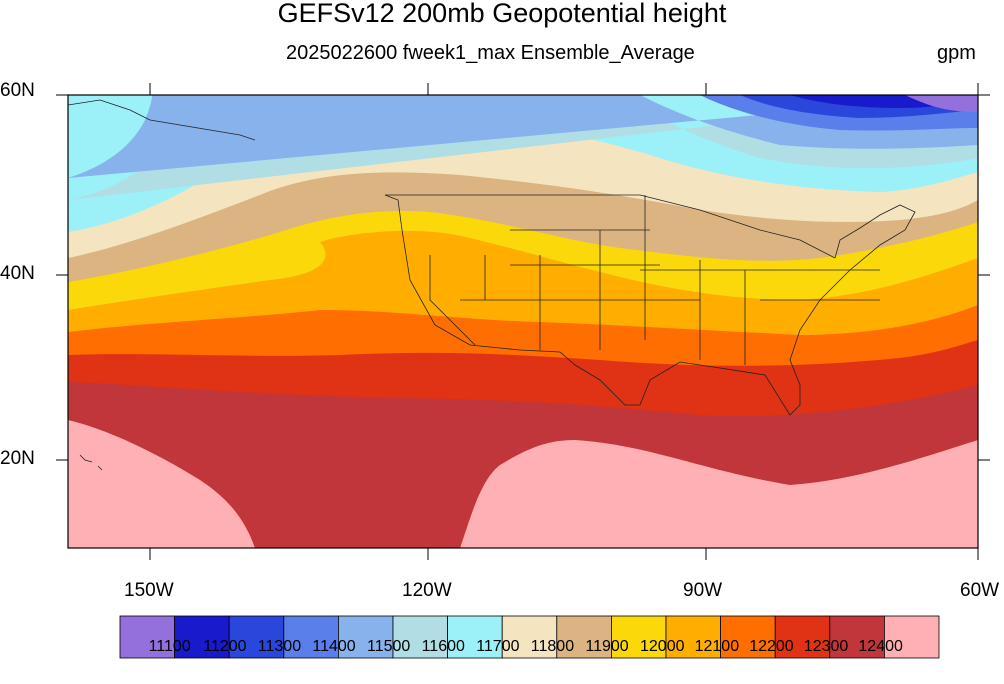 The height and width of the screenshot is (684, 1004). Describe the element at coordinates (389, 646) in the screenshot. I see `colorbar-tick-label: 11500` at that location.